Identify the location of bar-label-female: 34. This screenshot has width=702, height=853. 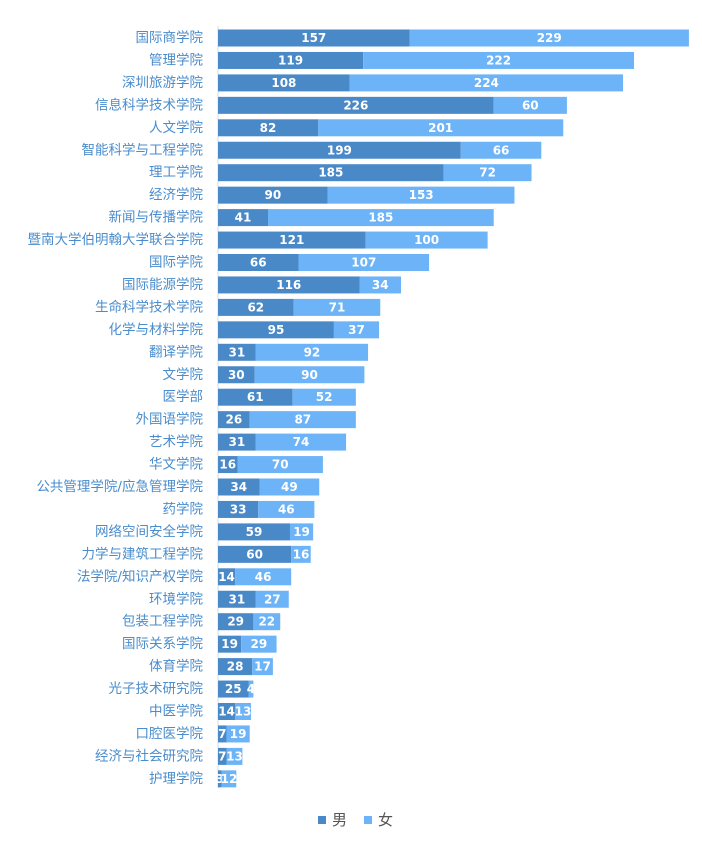
(380, 285).